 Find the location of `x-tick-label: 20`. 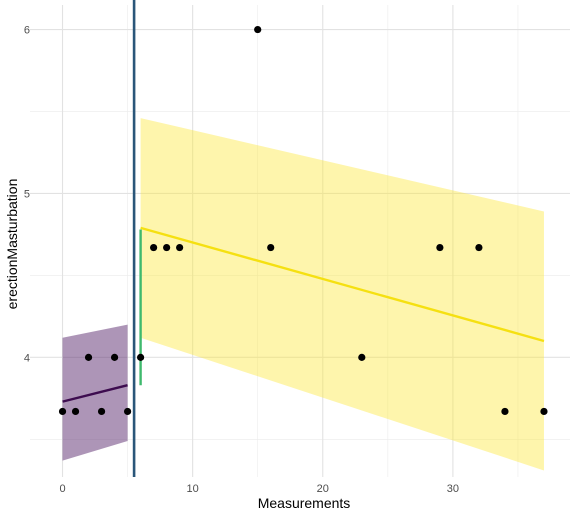

x-tick-label: 20 is located at coordinates (323, 489).